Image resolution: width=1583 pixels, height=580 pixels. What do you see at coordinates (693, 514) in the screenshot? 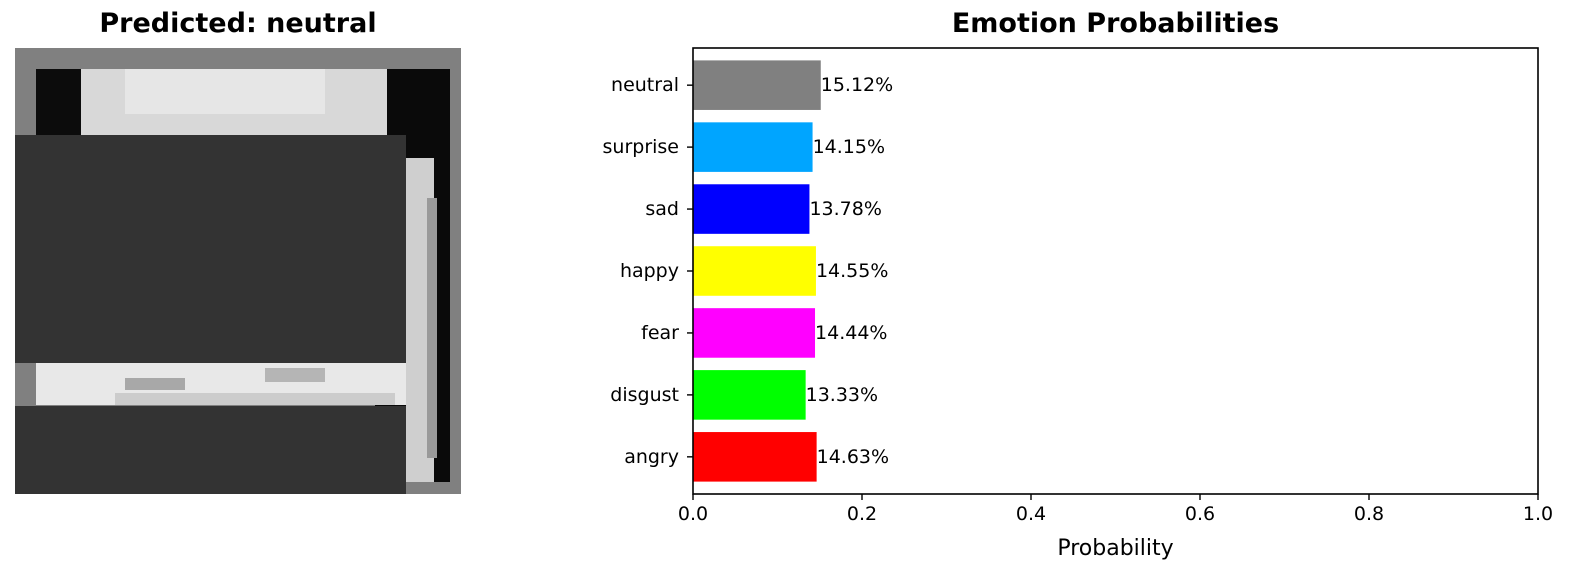
I see `x-tick-label: 0.0` at bounding box center [693, 514].